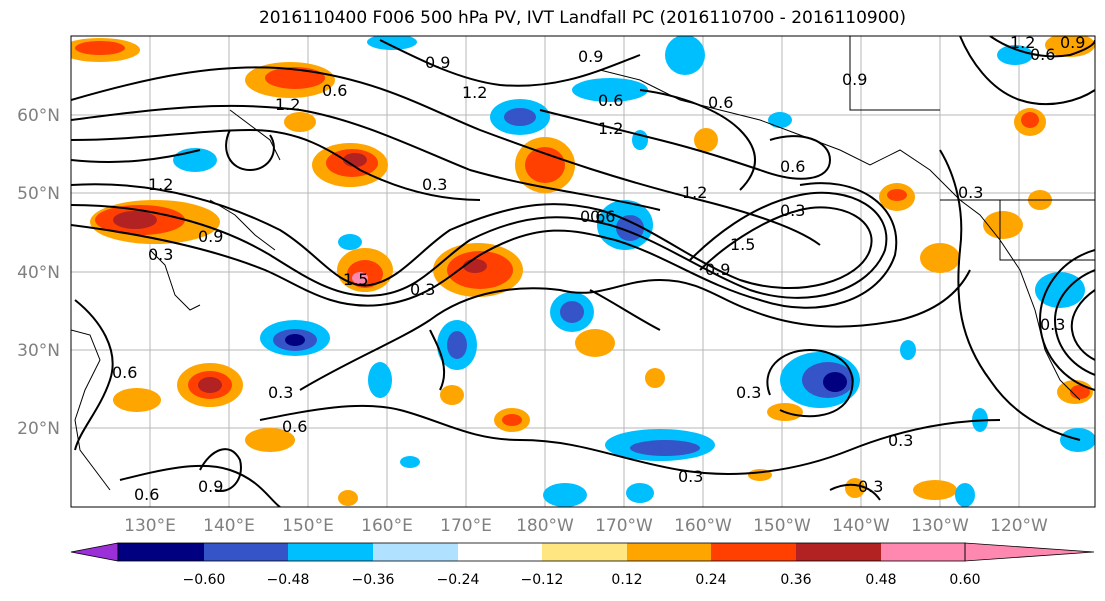  What do you see at coordinates (710, 580) in the screenshot?
I see `colorbar-tick-label: 0.24` at bounding box center [710, 580].